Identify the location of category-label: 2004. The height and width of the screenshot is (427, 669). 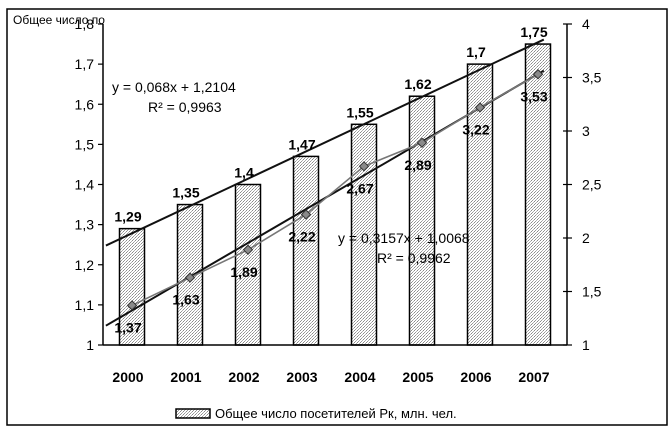
(359, 377).